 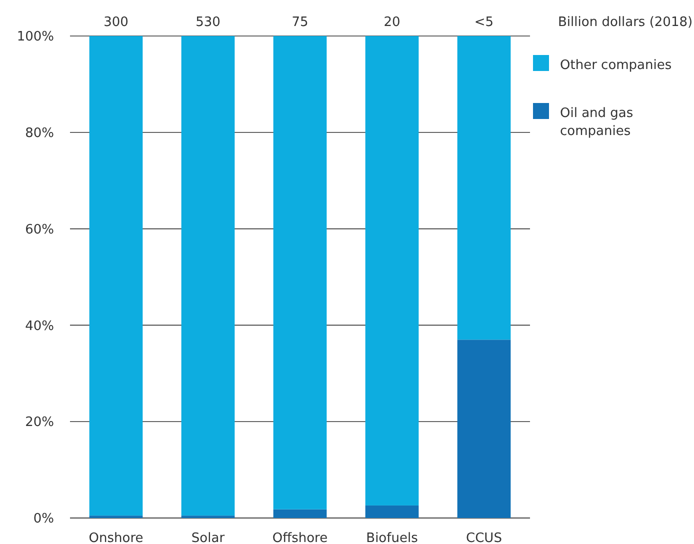 What do you see at coordinates (39, 133) in the screenshot?
I see `y-tick-label: 80%` at bounding box center [39, 133].